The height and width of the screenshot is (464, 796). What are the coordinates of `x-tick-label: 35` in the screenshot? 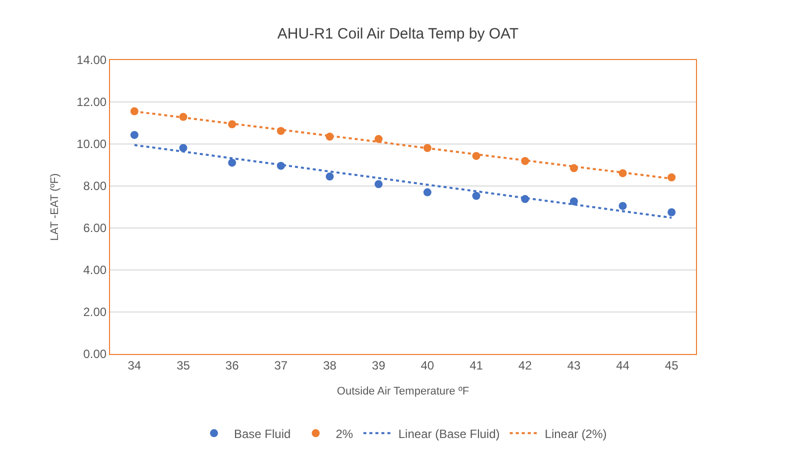 It's located at (183, 365).